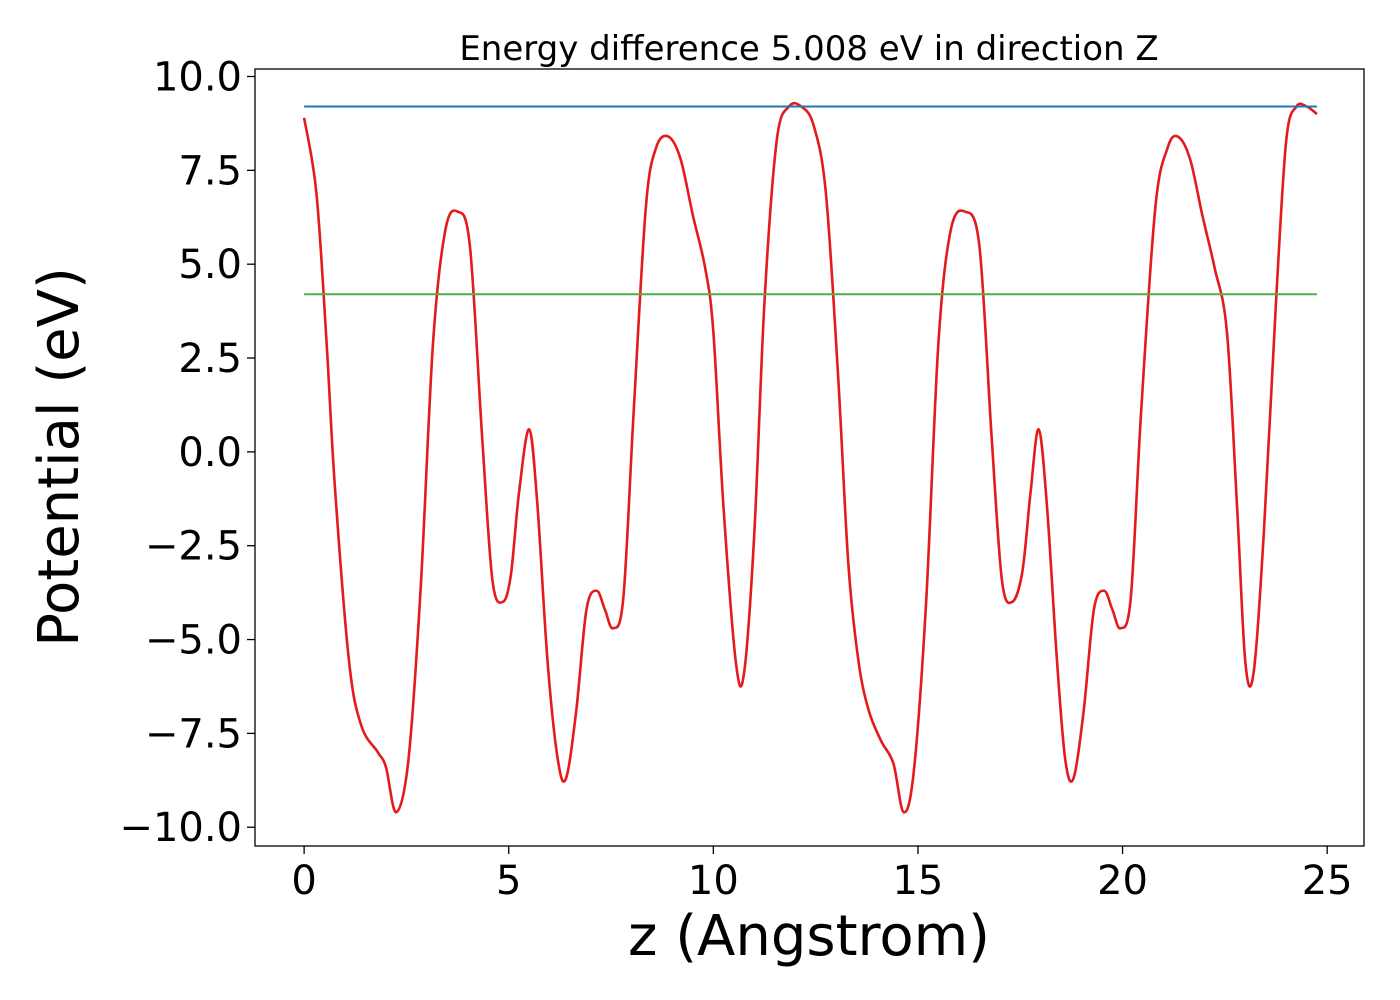 Image resolution: width=1400 pixels, height=1000 pixels. Describe the element at coordinates (193, 734) in the screenshot. I see `y-tick-label: −7.5` at that location.